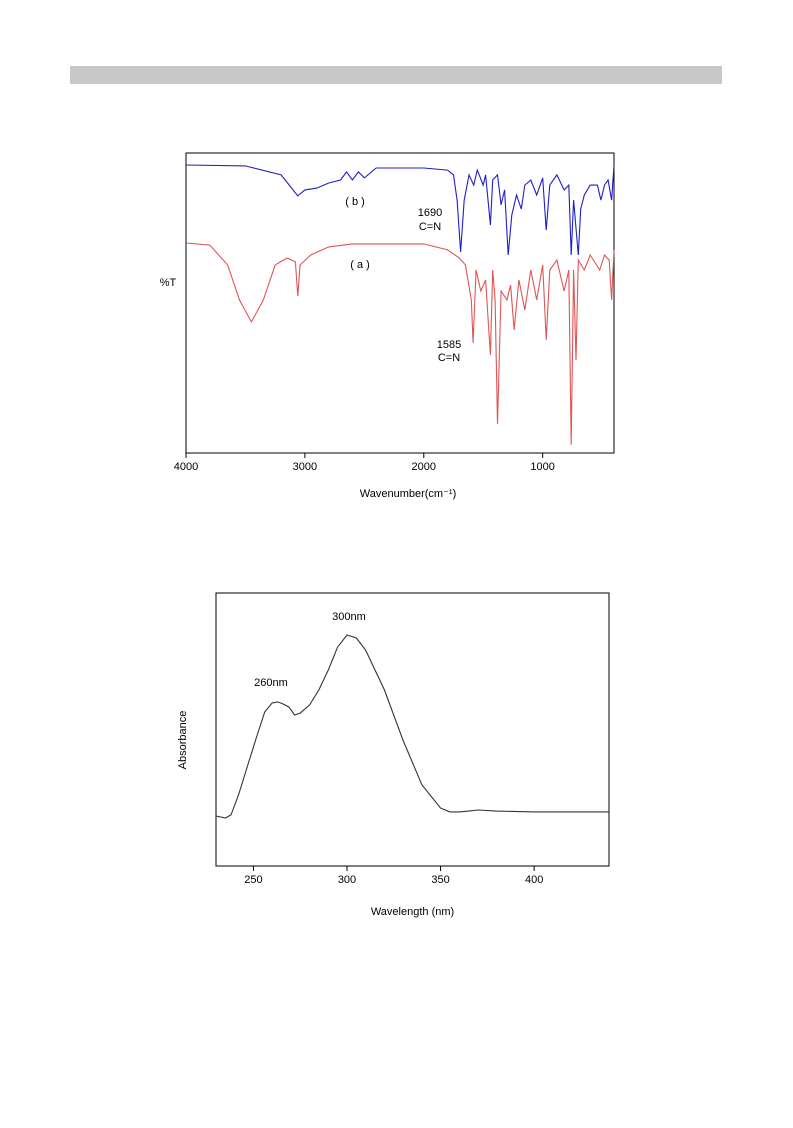 The width and height of the screenshot is (793, 1128). Describe the element at coordinates (534, 880) in the screenshot. I see `x-tick-label: 400` at that location.